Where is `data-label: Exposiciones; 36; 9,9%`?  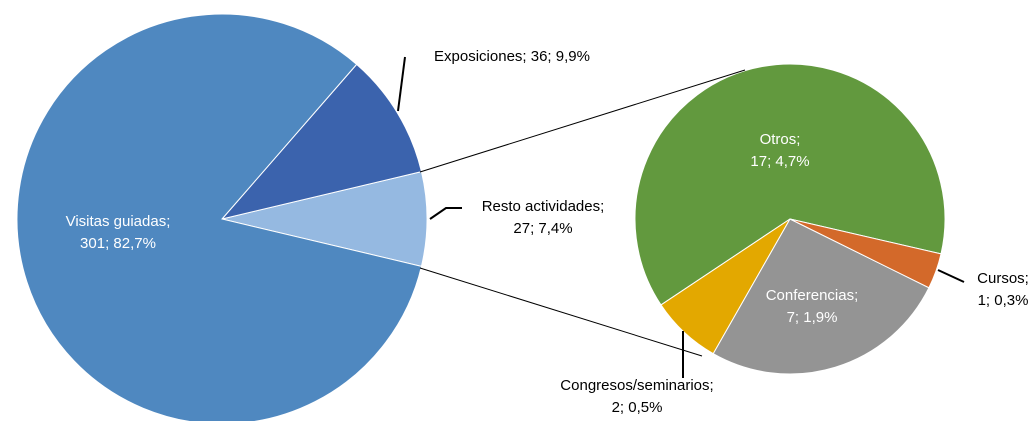 data-label: Exposiciones; 36; 9,9% is located at coordinates (512, 56).